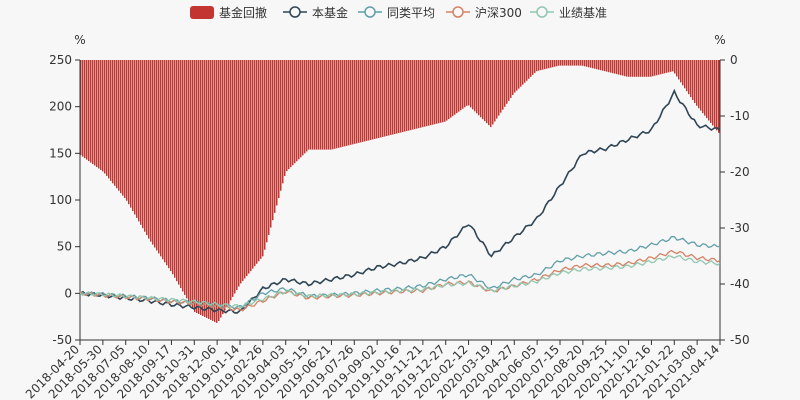  I want to click on legend-label: 基金回撤, so click(243, 12).